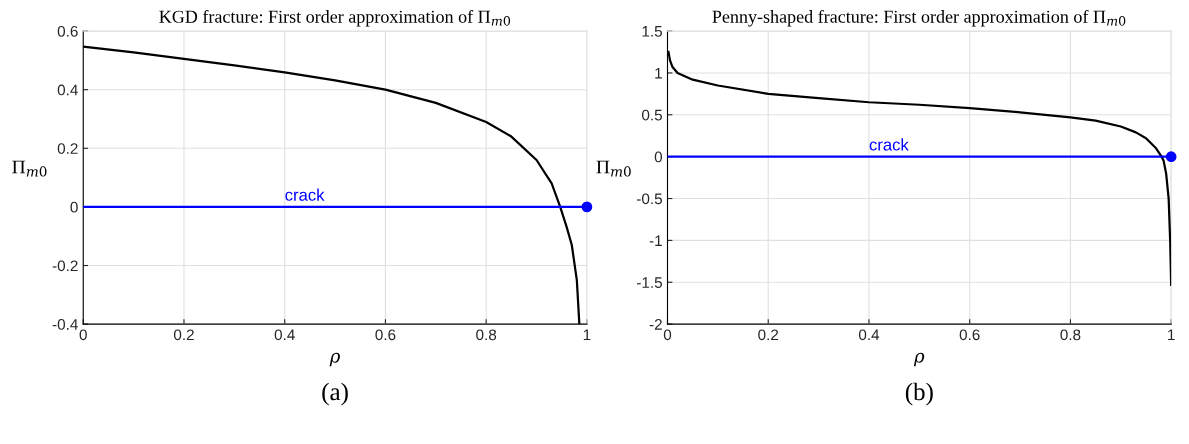 This screenshot has width=1189, height=444. I want to click on y-tick-label: -1, so click(655, 240).